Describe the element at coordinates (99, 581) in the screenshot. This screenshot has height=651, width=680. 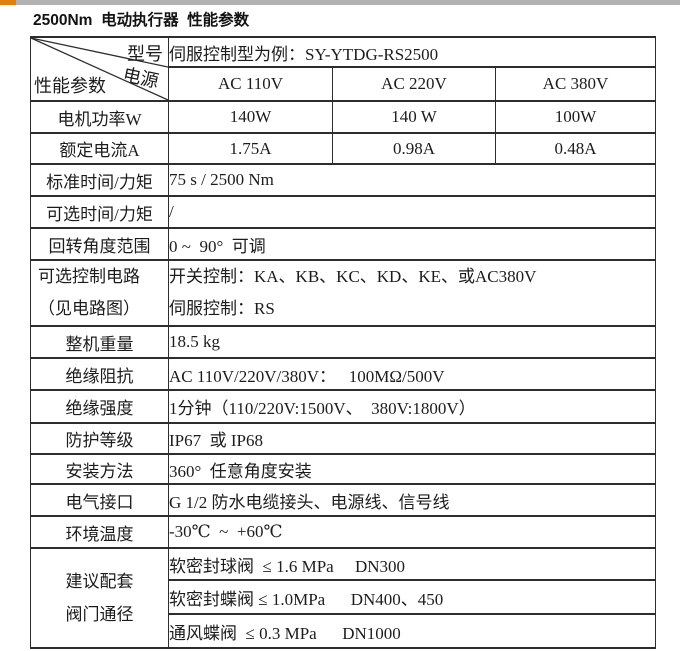
I see `spec-label-line1: 建议配套` at that location.